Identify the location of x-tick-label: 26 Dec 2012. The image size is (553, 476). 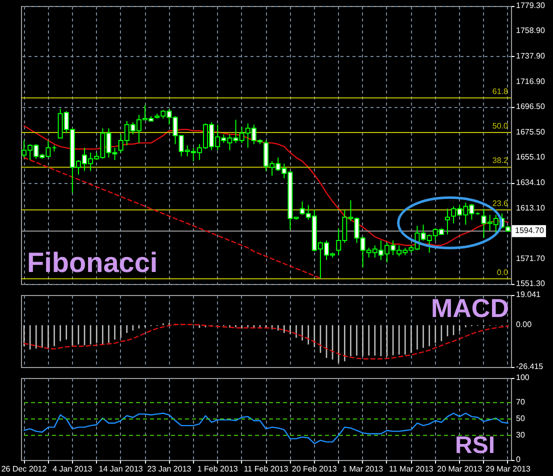
(24, 469).